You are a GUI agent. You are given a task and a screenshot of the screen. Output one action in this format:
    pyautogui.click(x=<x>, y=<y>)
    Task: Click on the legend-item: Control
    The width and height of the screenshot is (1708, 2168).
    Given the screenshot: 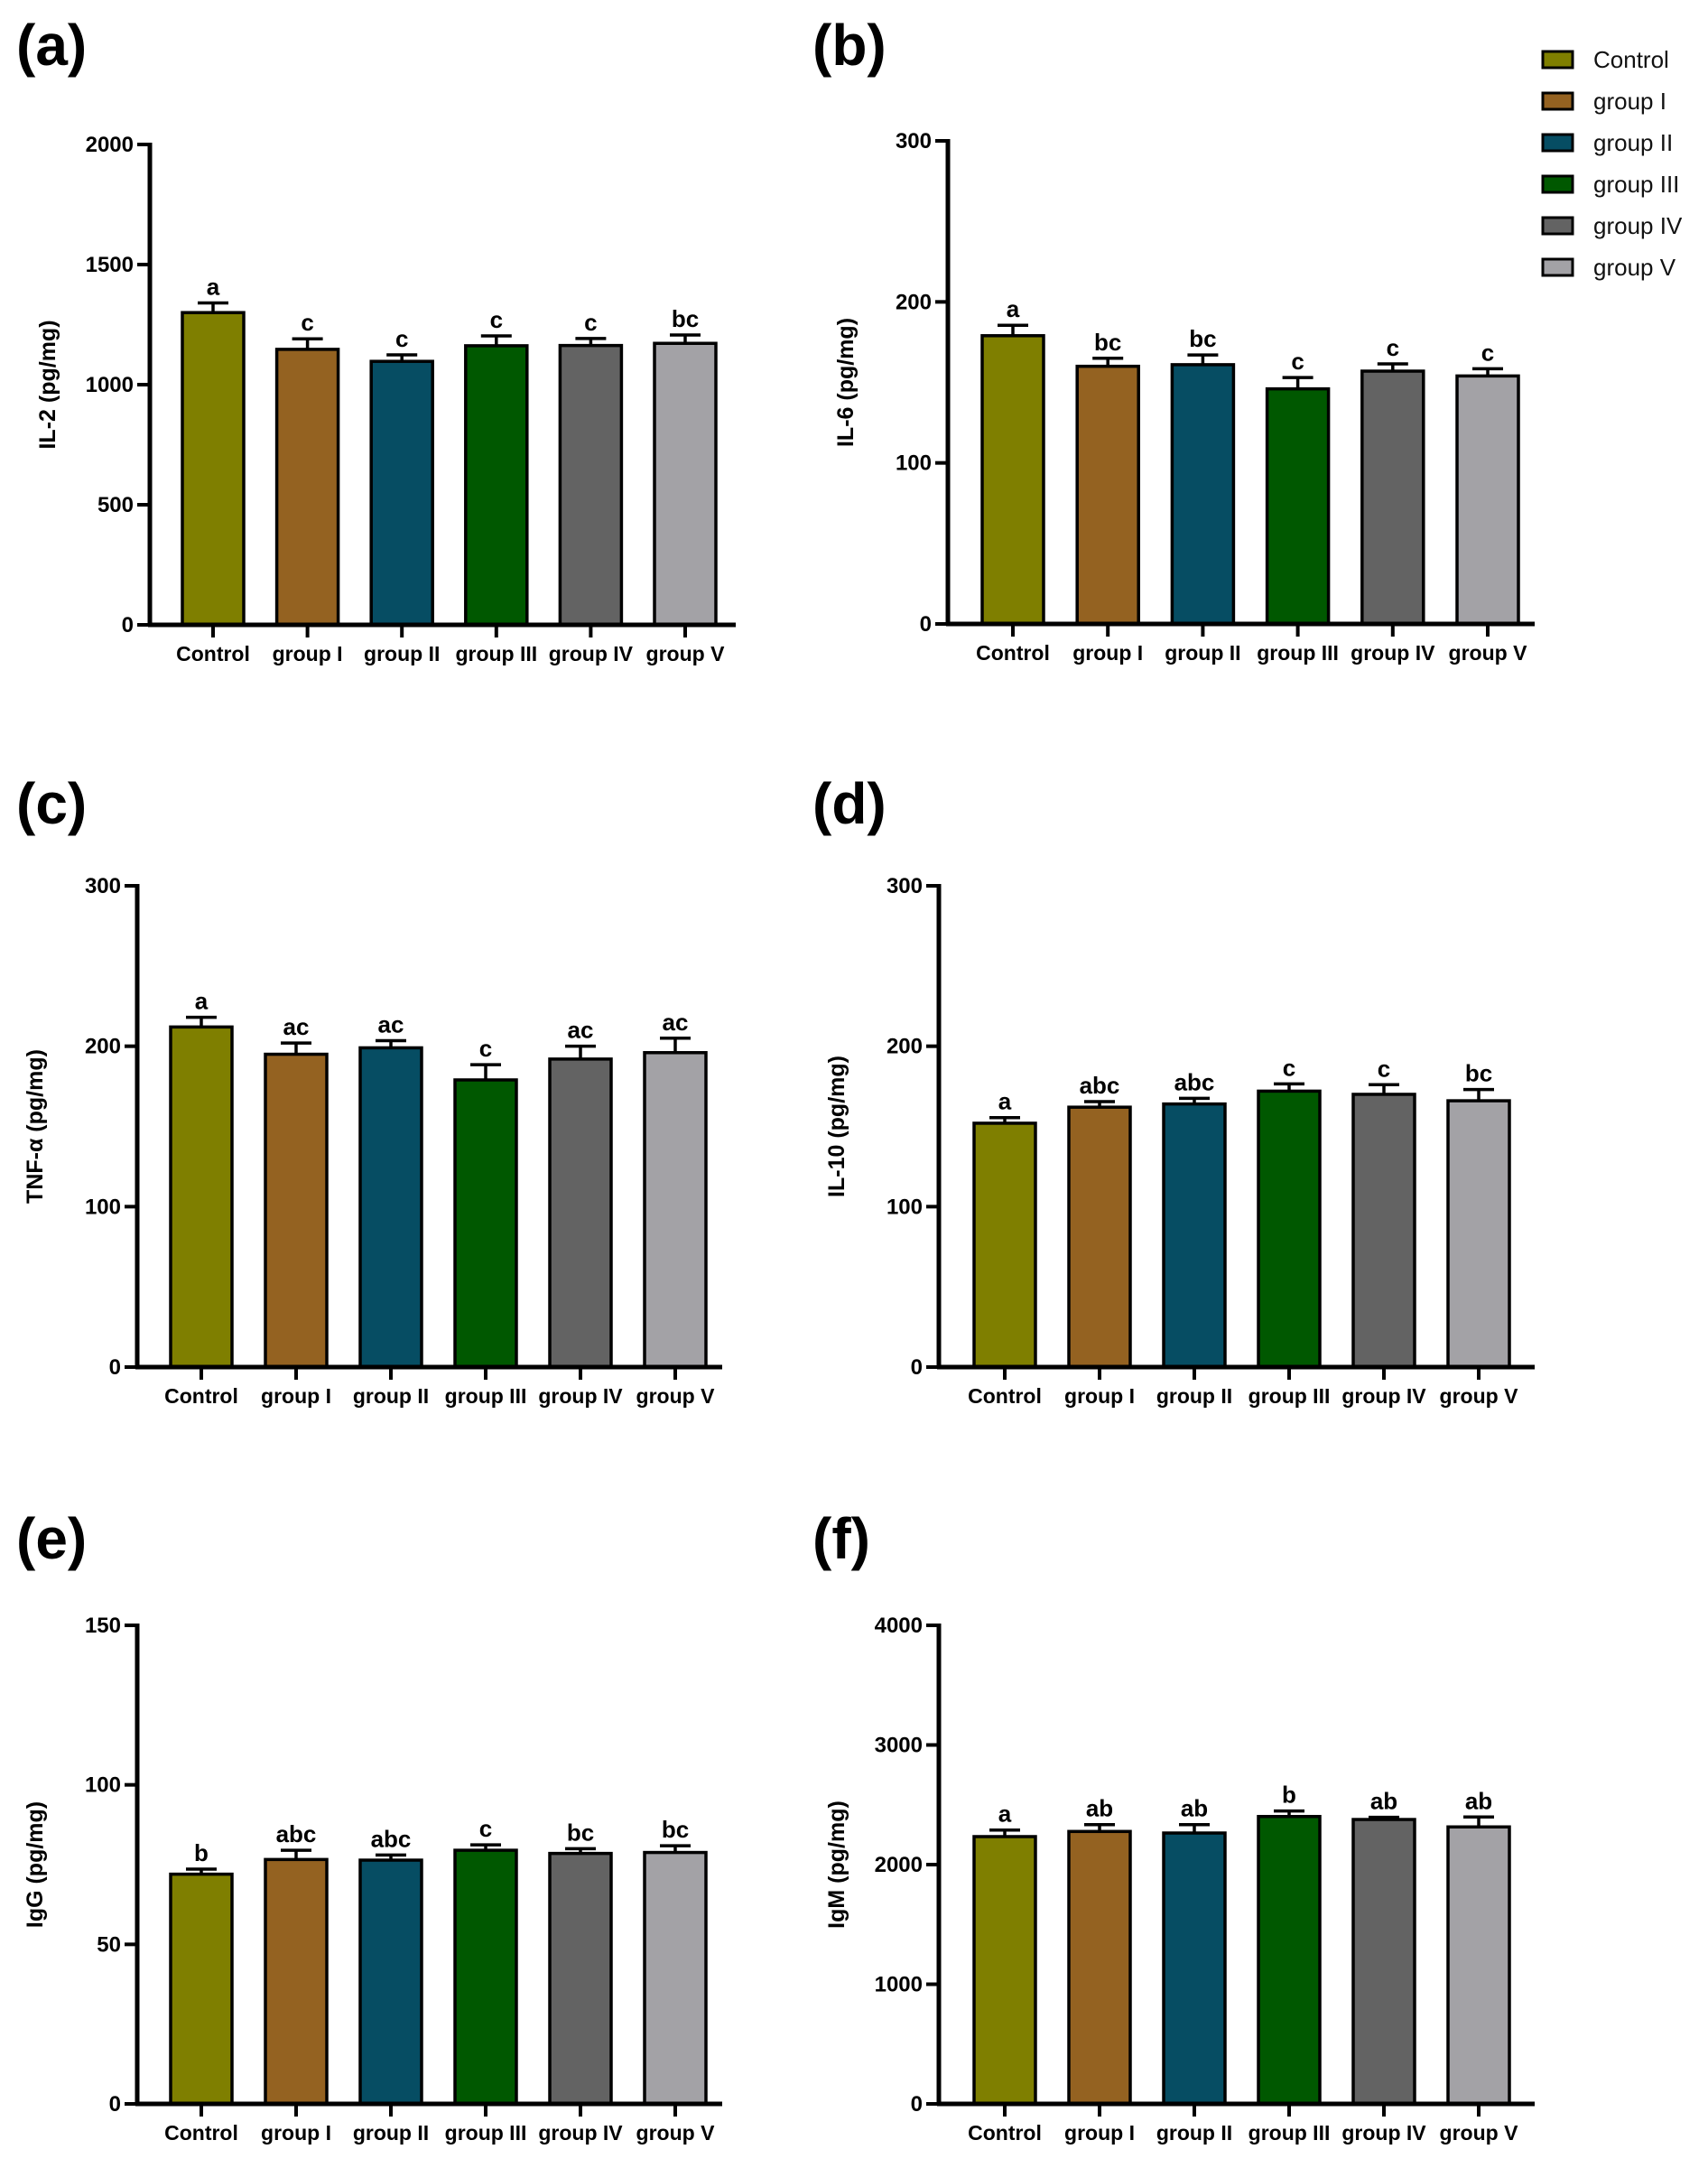 What is the action you would take?
    pyautogui.click(x=1605, y=59)
    